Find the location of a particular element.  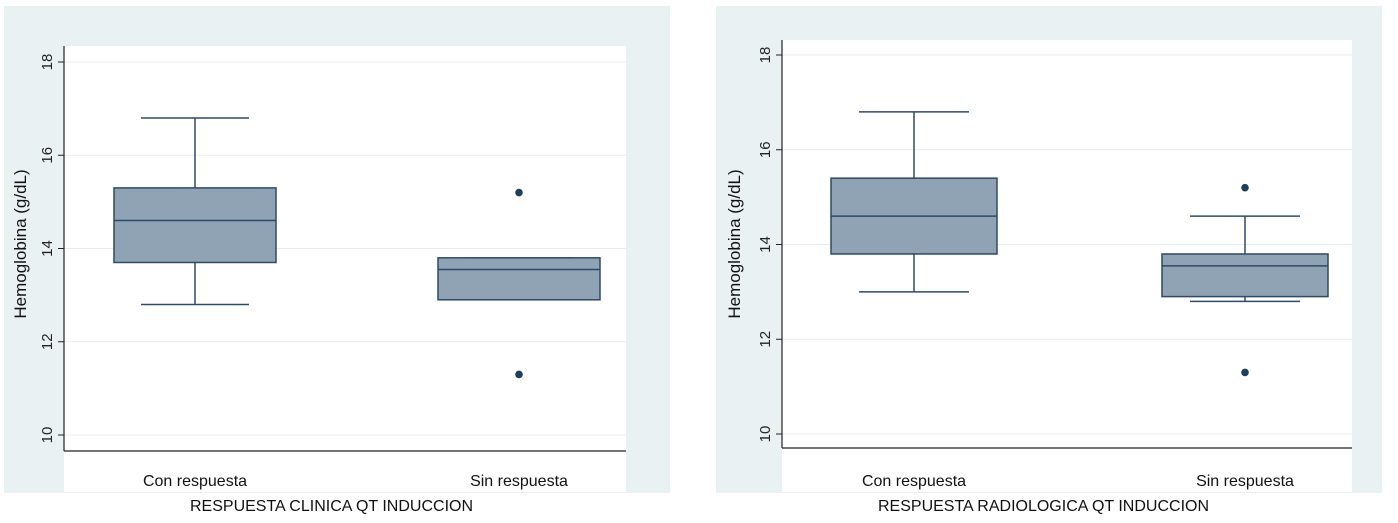

x-axis-title-right: RESPUESTA RADIOLOGICA QT INDUCCION is located at coordinates (1044, 506).